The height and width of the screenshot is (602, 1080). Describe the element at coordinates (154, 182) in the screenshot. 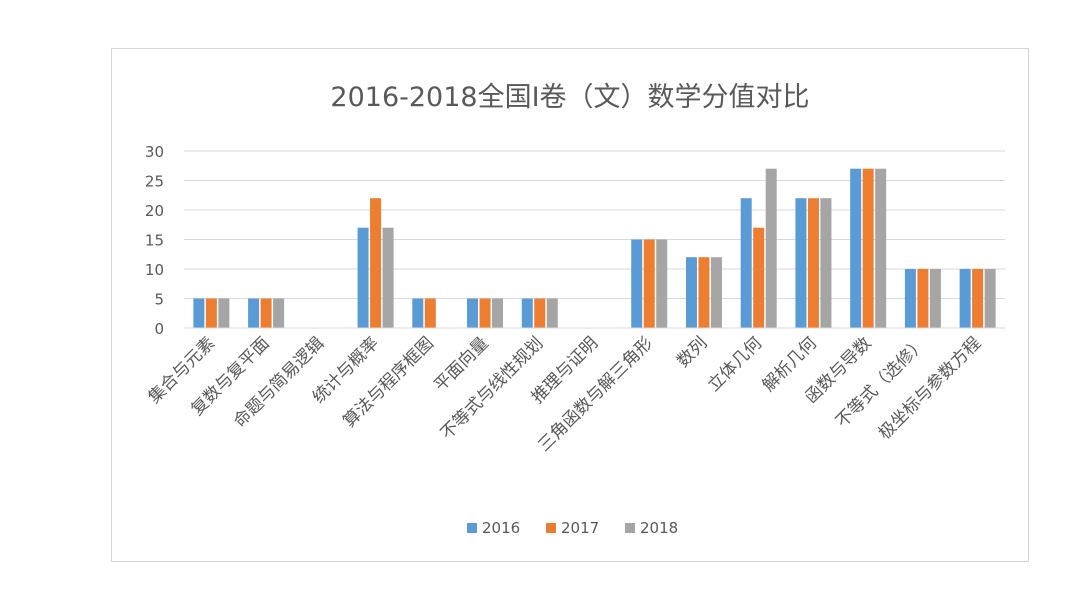

I see `y-tick-label: 25` at that location.